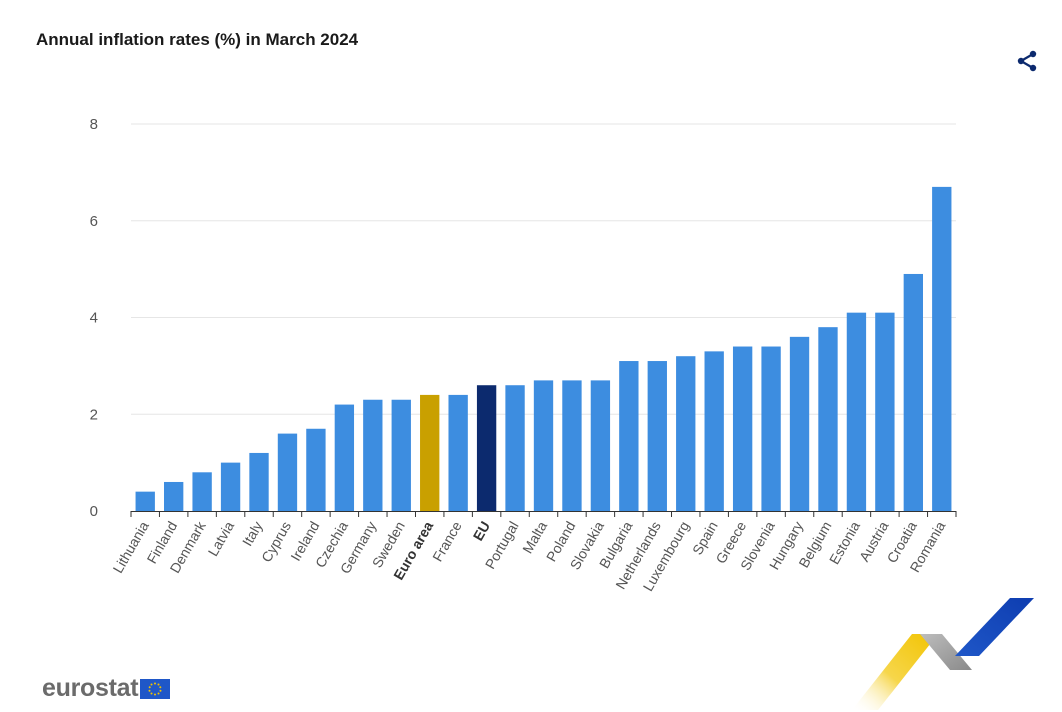  Describe the element at coordinates (629, 436) in the screenshot. I see `bar-bulgaria` at that location.